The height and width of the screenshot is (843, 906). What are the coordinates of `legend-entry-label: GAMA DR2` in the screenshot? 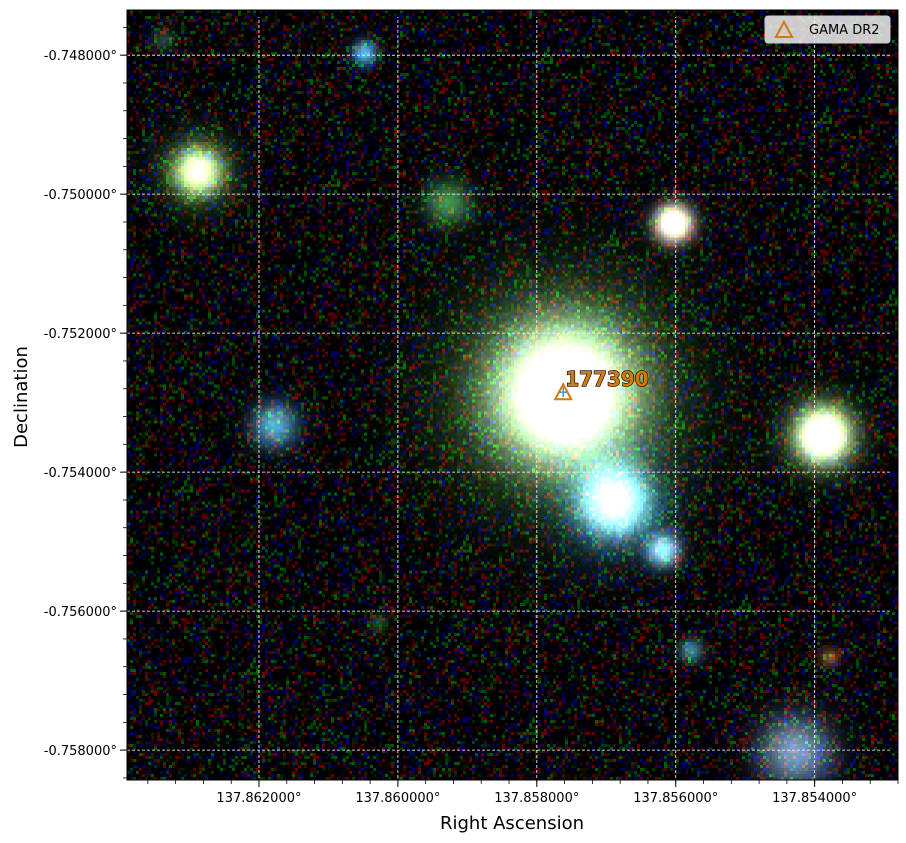 It's located at (844, 30).